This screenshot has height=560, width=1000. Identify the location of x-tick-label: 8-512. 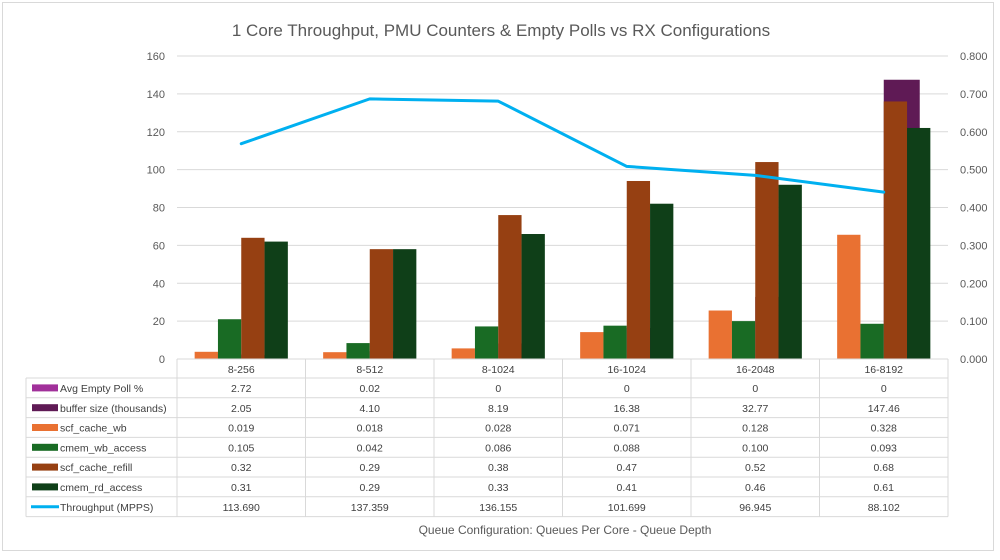
(369, 370).